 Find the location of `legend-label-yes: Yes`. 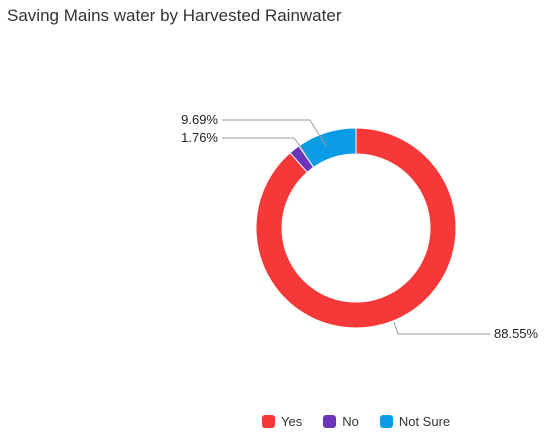

legend-label-yes: Yes is located at coordinates (292, 421).